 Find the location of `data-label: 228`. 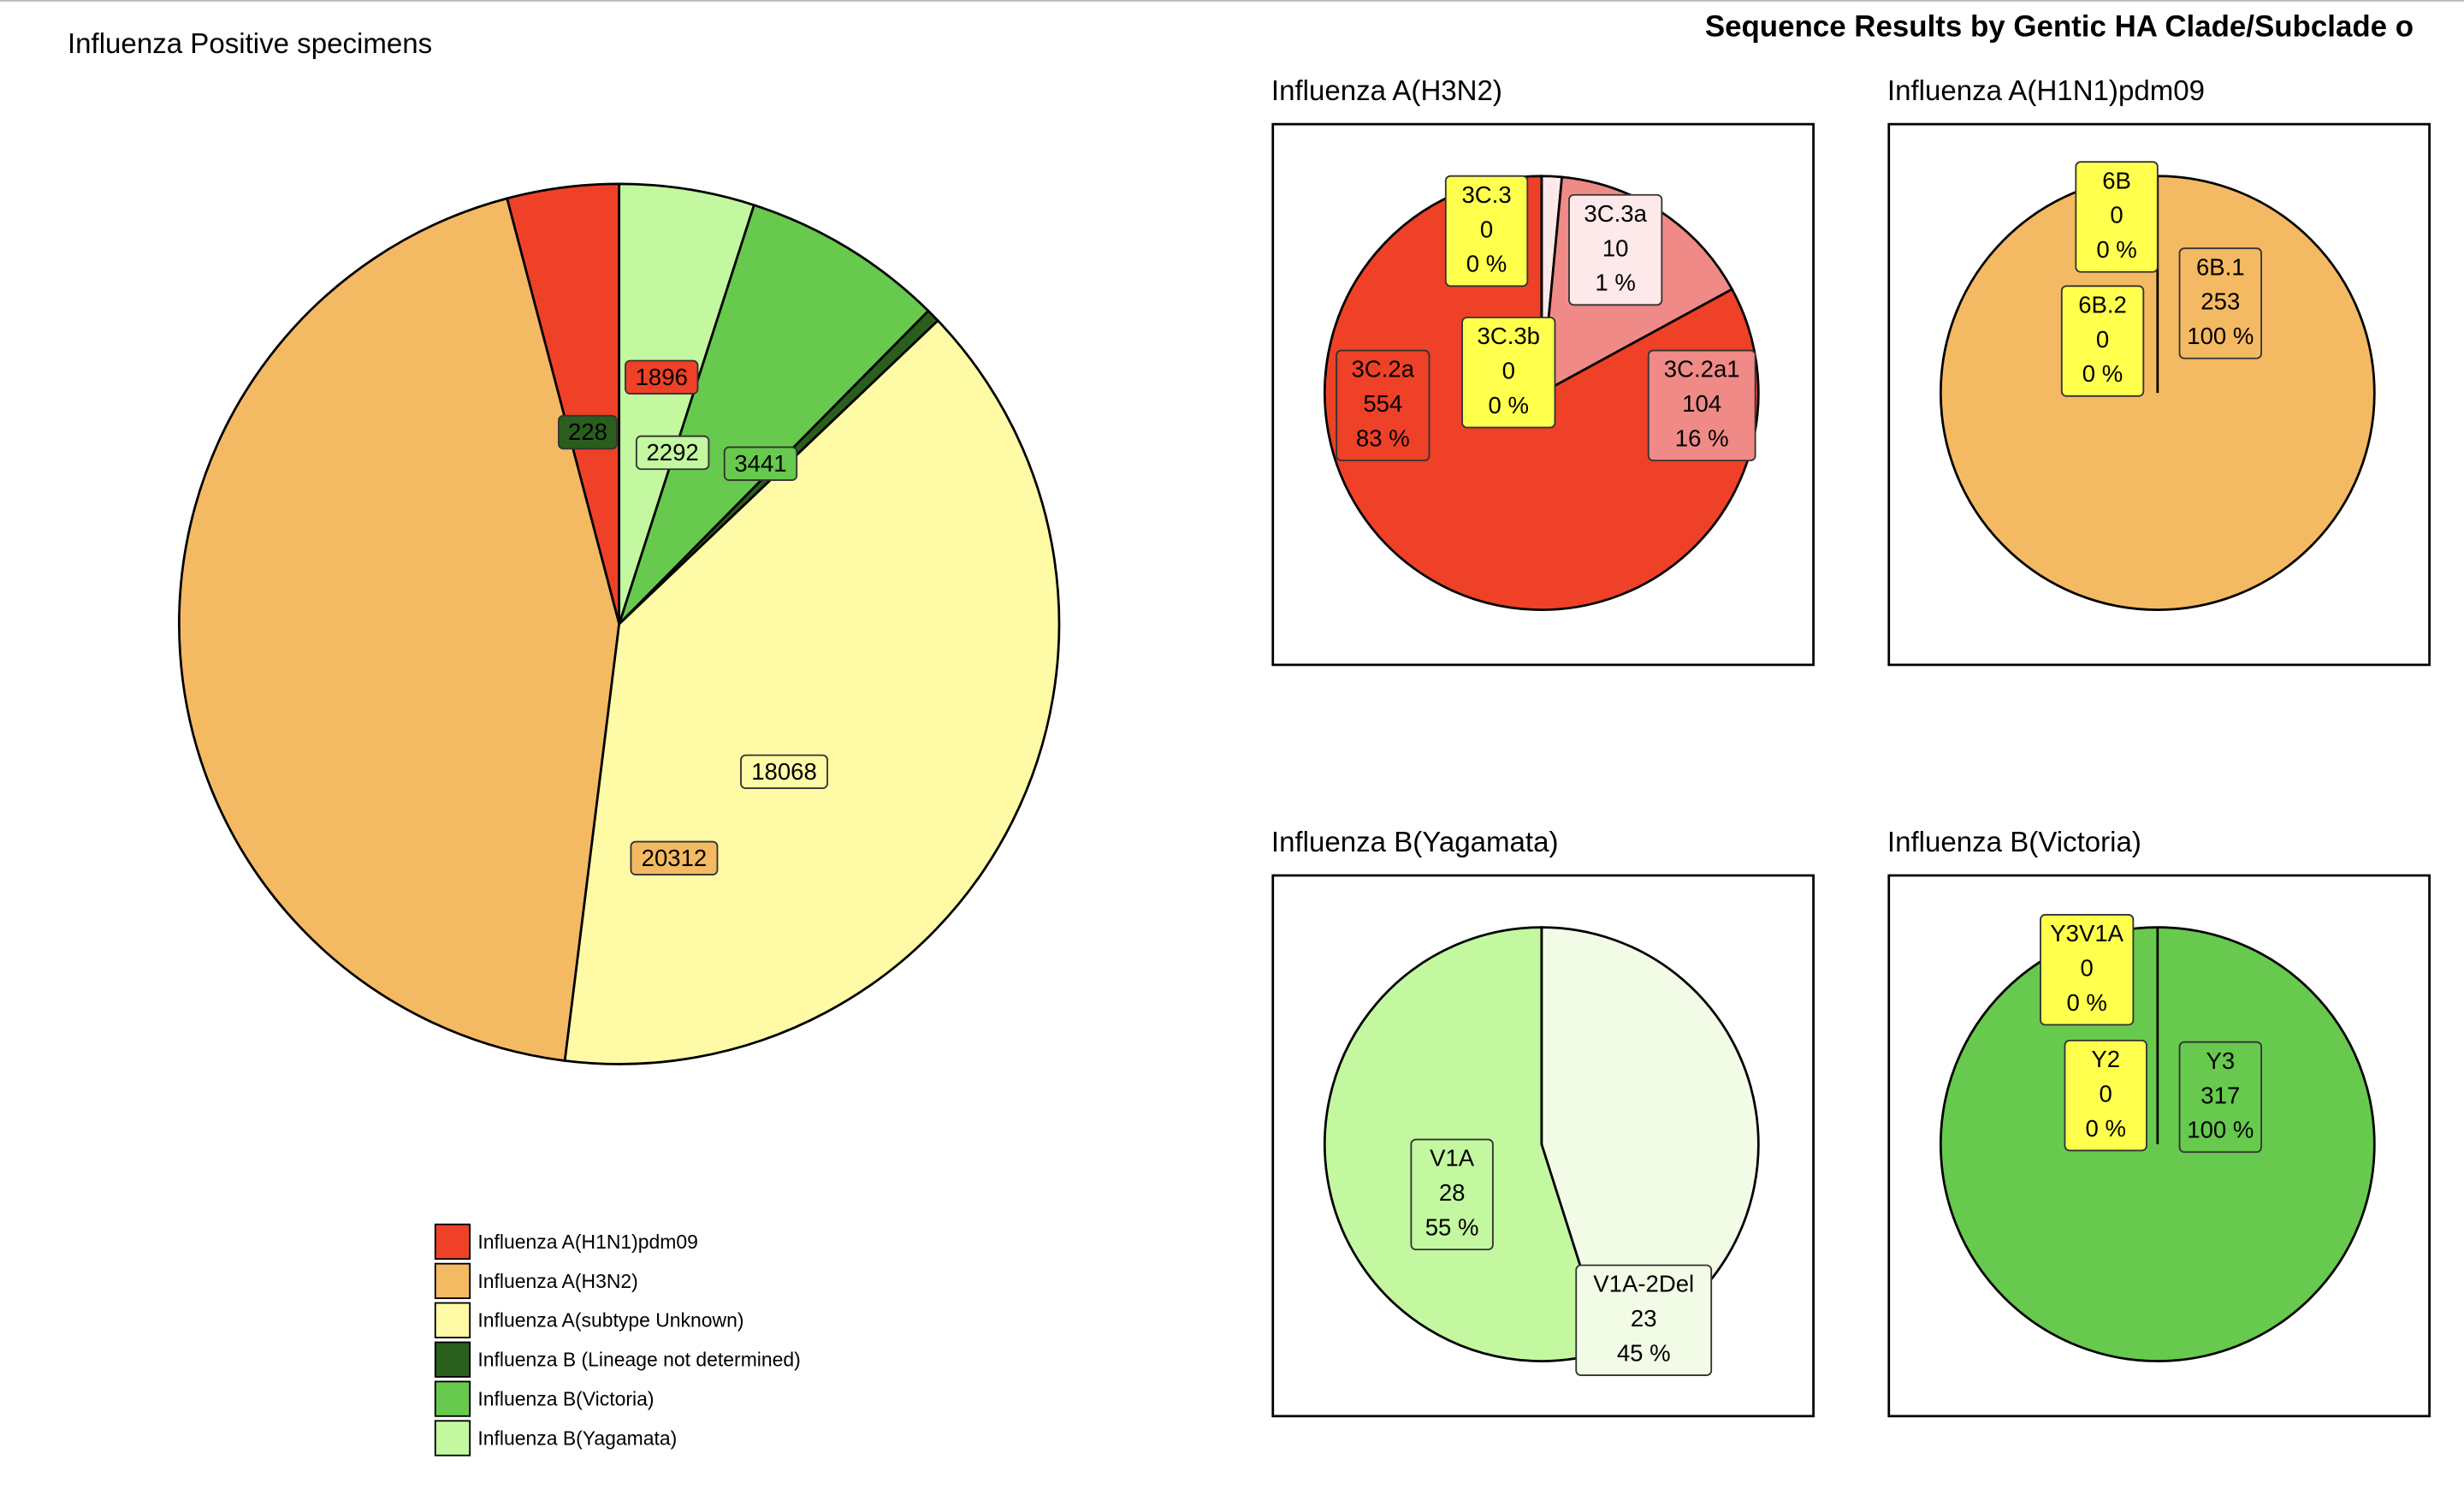

data-label: 228 is located at coordinates (587, 432).